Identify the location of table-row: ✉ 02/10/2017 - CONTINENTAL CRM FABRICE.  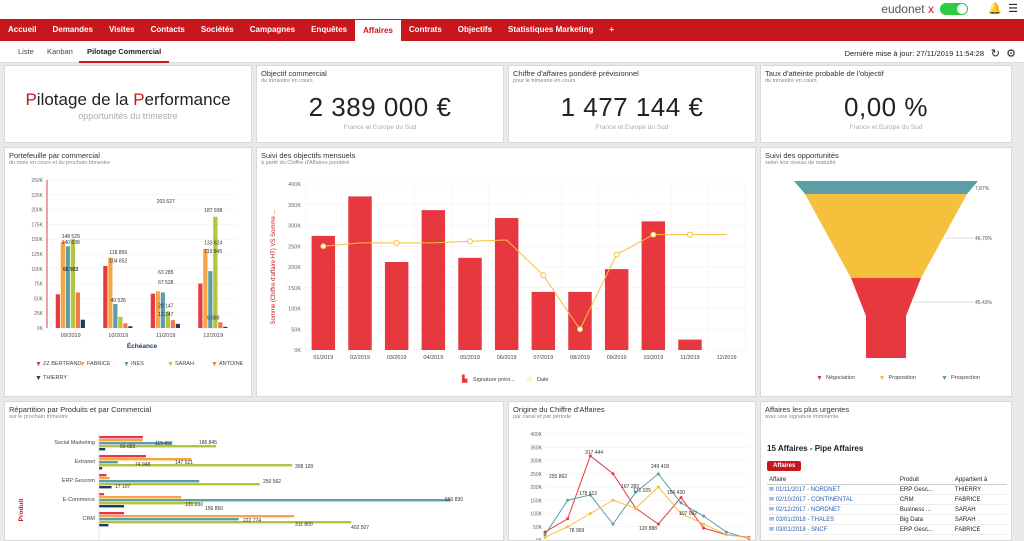
(887, 499).